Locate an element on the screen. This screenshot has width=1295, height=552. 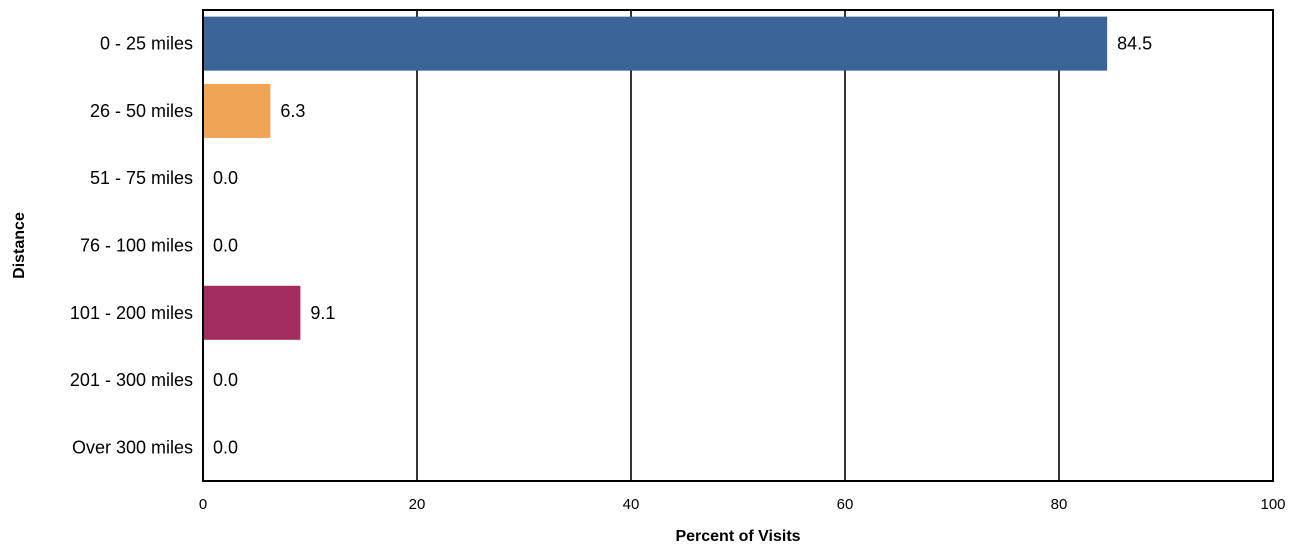
category-label: 76 - 100 miles is located at coordinates (136, 246).